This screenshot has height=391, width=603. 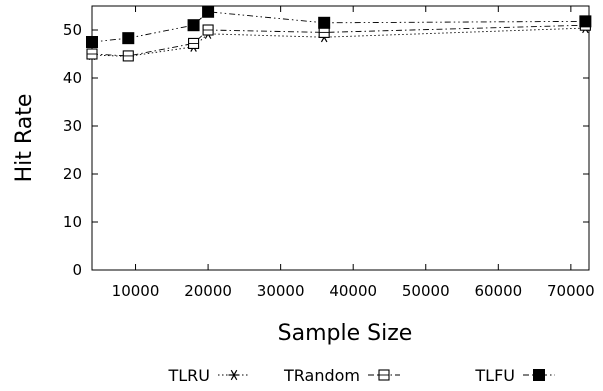 I want to click on legend-item: TRandom, so click(x=341, y=375).